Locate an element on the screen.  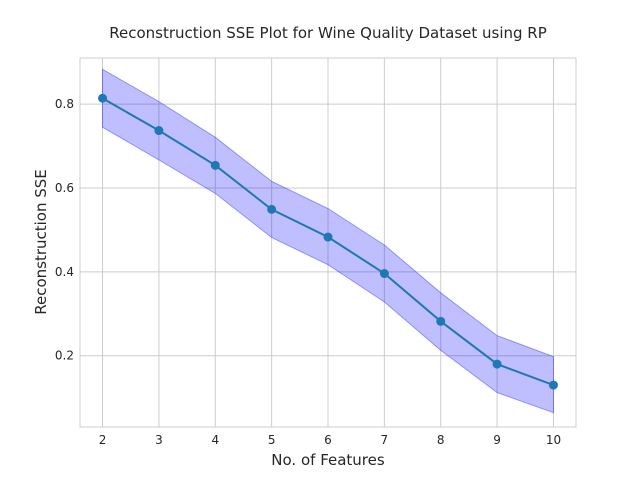
x-tick-labels: 2 3 4 5 6 7 8 9 10 is located at coordinates (330, 440).